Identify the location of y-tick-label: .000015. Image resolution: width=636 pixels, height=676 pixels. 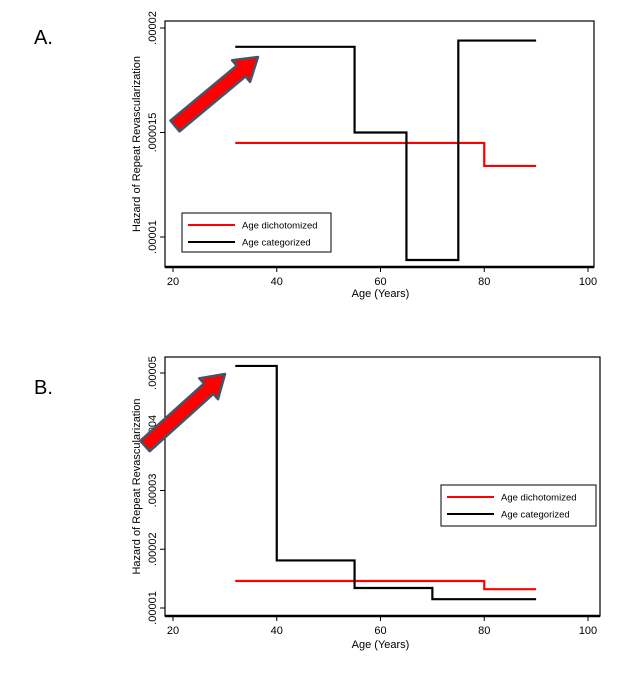
(153, 133).